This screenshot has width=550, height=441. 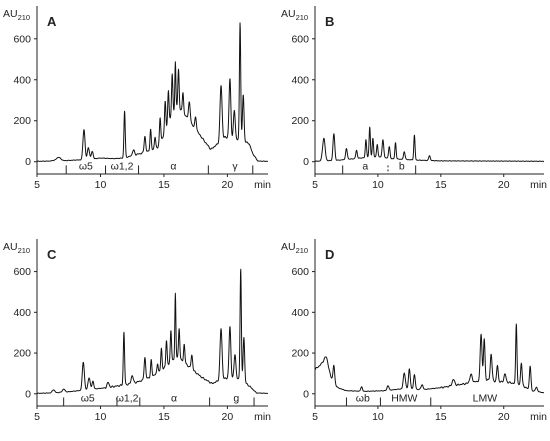 What do you see at coordinates (365, 166) in the screenshot?
I see `fraction-label: a` at bounding box center [365, 166].